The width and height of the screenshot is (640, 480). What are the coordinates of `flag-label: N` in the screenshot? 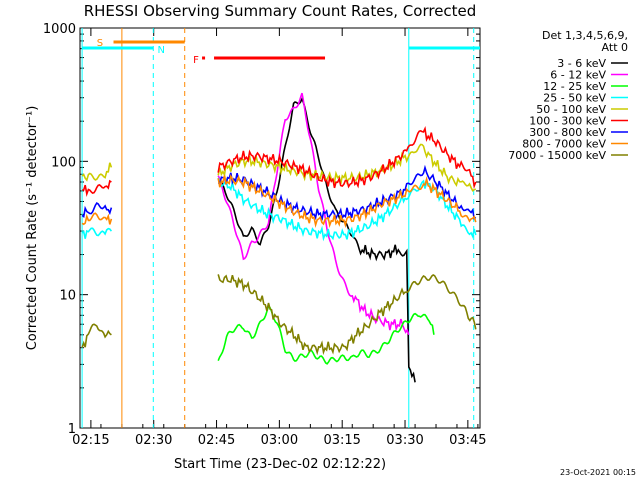 It's located at (160, 50).